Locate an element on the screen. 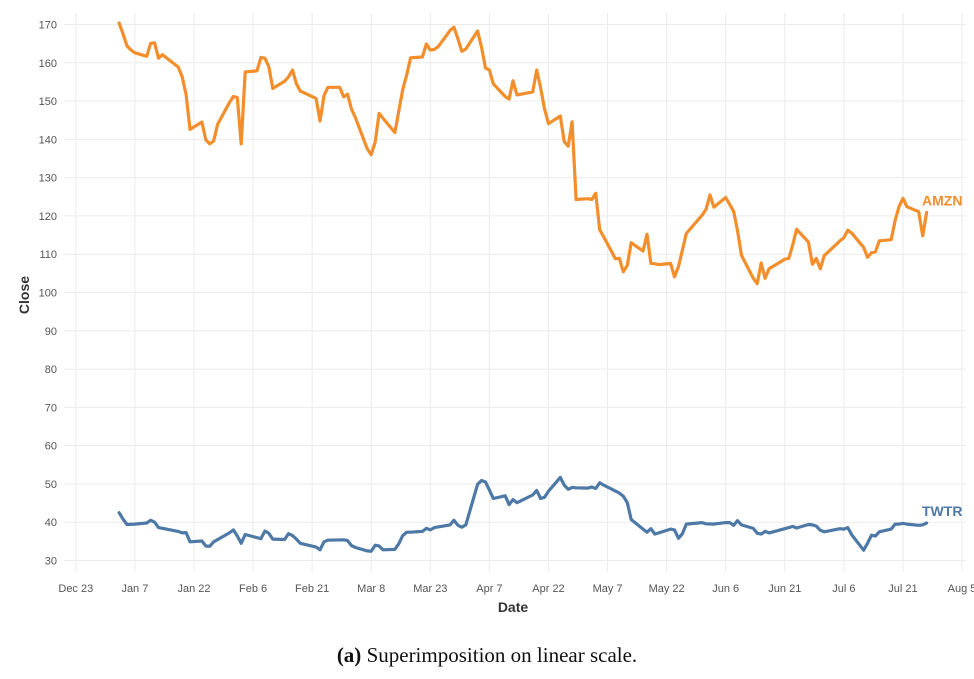 Image resolution: width=974 pixels, height=679 pixels. y-tick-label: 160 is located at coordinates (48, 64).